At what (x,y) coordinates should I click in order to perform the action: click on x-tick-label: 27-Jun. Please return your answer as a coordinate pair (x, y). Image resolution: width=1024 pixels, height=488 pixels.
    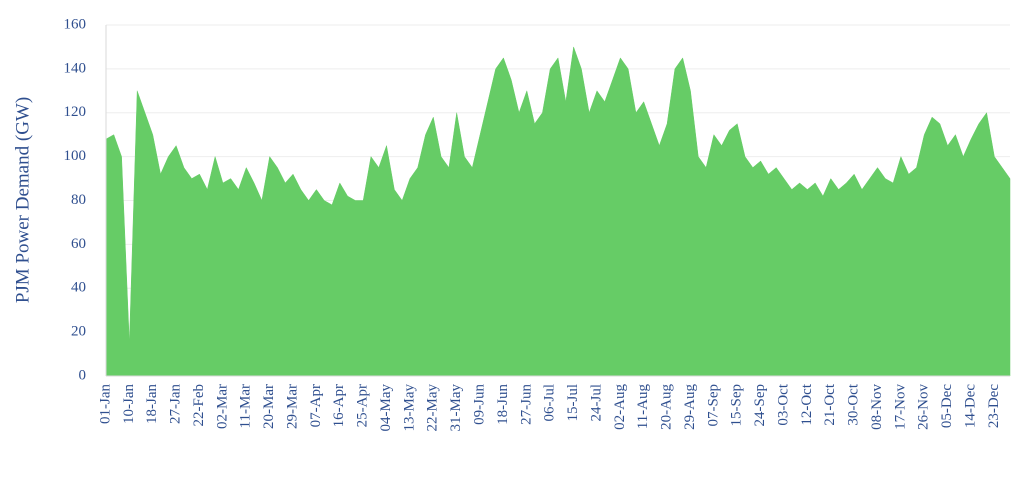
    Looking at the image, I should click on (526, 404).